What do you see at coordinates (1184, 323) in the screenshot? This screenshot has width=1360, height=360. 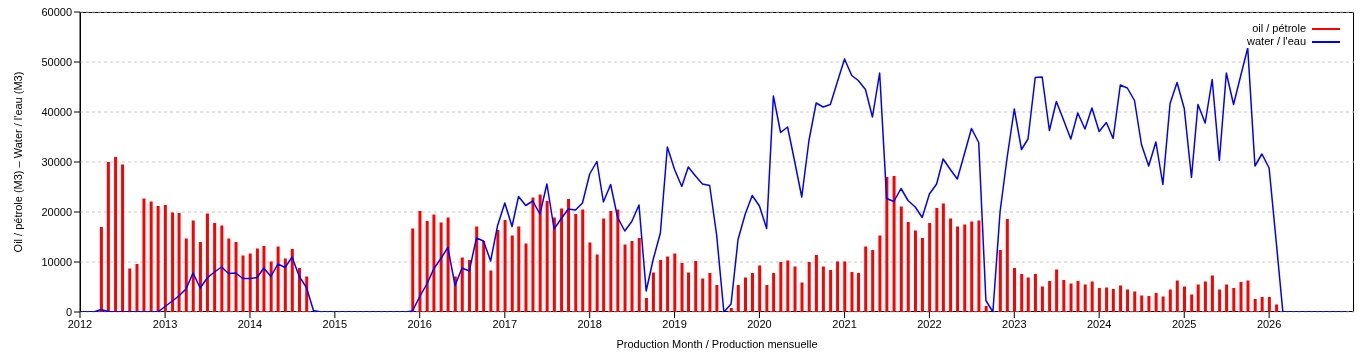 I see `x-tick-label: 2025` at bounding box center [1184, 323].